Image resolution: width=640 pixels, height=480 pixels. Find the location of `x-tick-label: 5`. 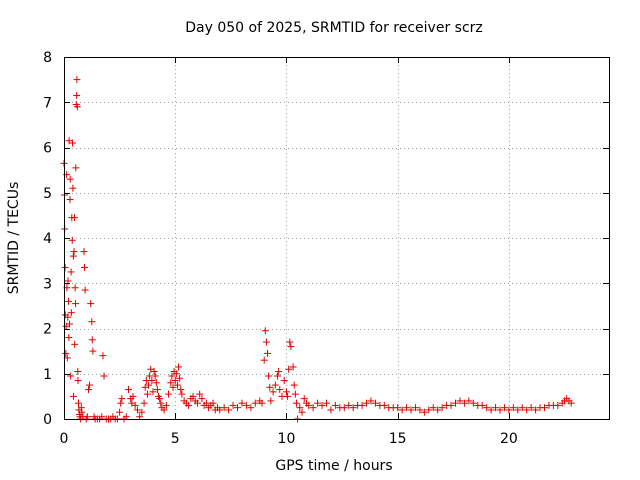

x-tick-label: 5 is located at coordinates (175, 439).